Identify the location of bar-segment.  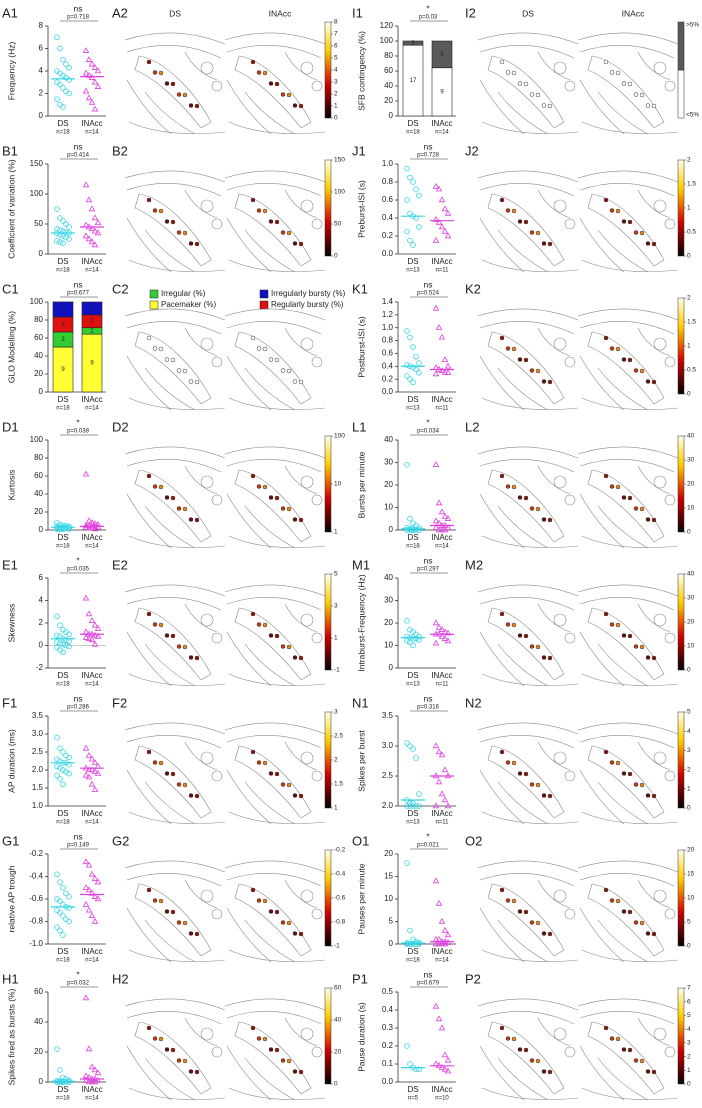
(92, 308).